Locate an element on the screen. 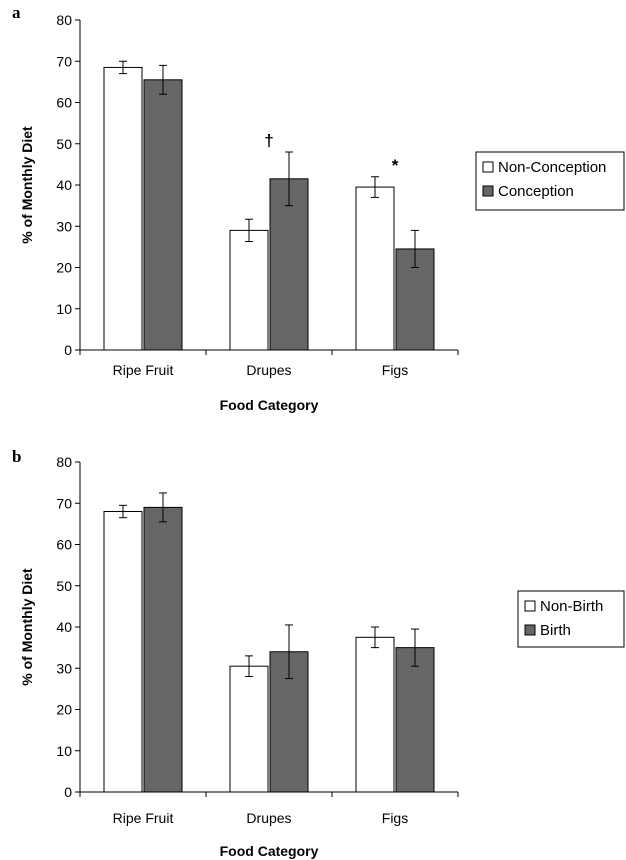 This screenshot has height=860, width=626. legend: Non-Birth Birth is located at coordinates (571, 619).